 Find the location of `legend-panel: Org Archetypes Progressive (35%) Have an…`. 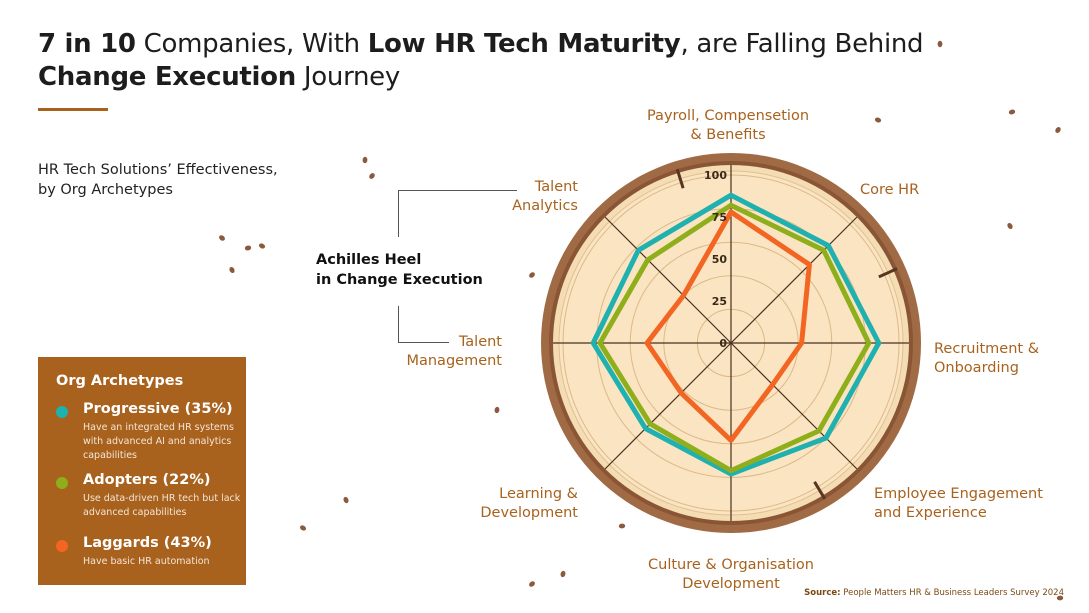

legend-panel: Org Archetypes Progressive (35%) Have an… is located at coordinates (142, 471).